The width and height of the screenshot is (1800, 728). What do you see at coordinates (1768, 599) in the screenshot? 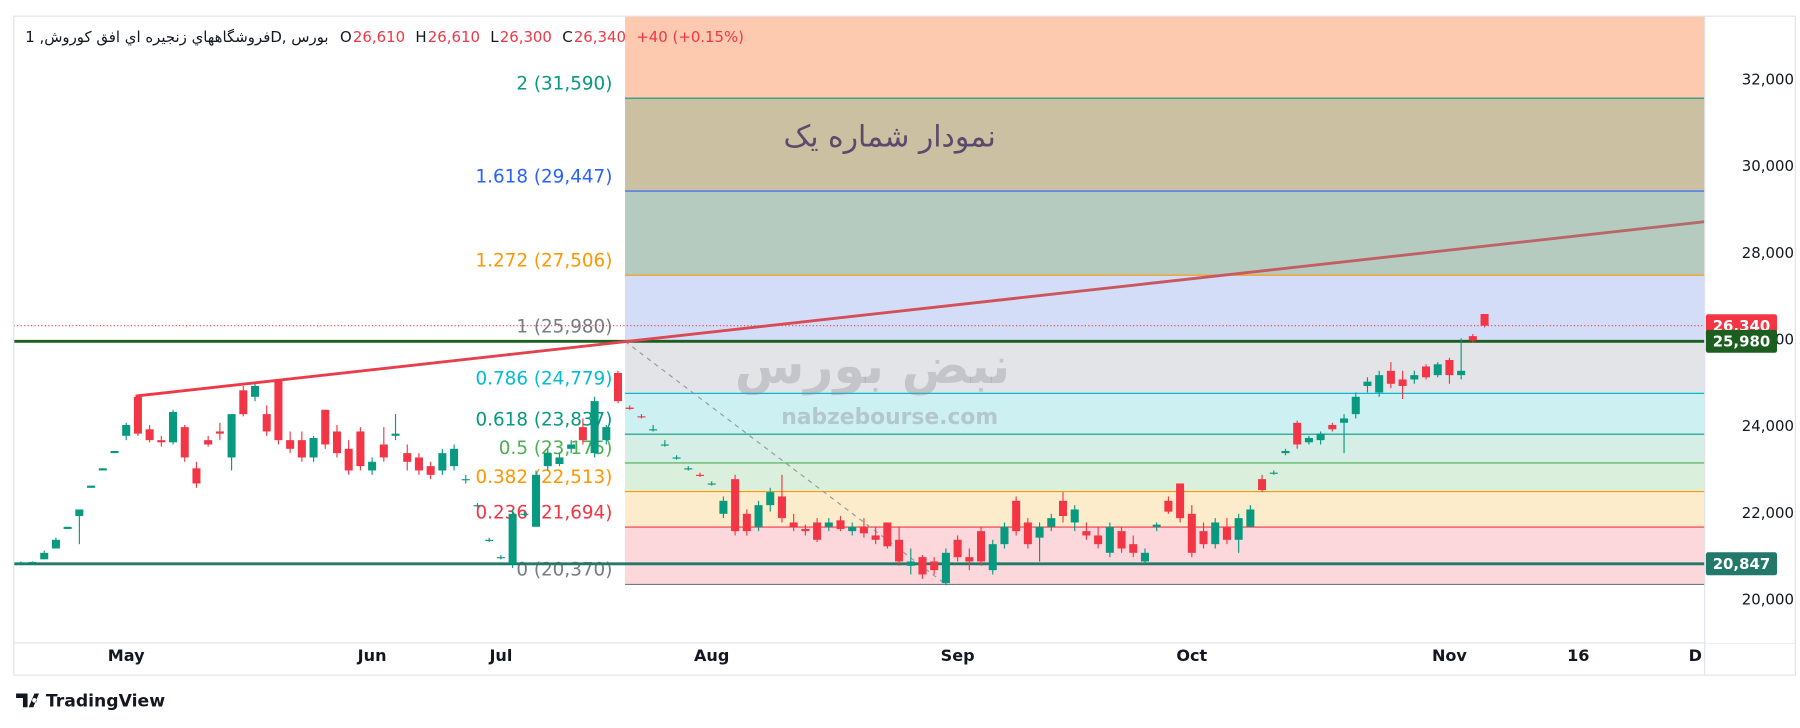
I see `y-tick-label: 20,000` at bounding box center [1768, 599].